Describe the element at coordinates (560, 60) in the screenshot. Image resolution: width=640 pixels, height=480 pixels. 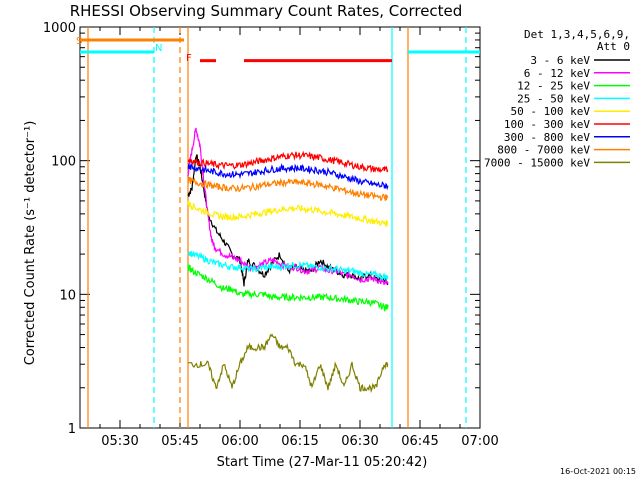
I see `legend-entry: 3 - 6 keV` at that location.